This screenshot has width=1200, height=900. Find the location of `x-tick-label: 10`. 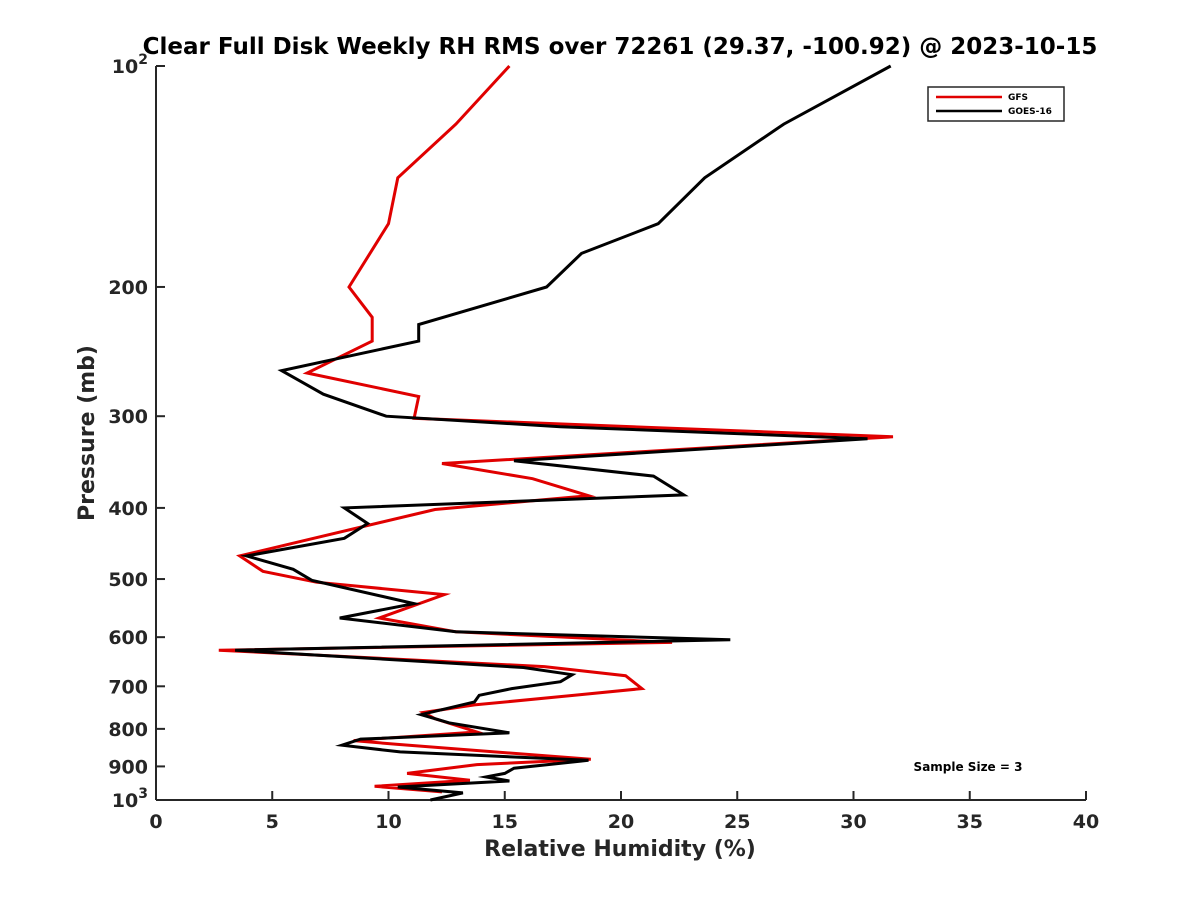

x-tick-label: 10 is located at coordinates (388, 822).